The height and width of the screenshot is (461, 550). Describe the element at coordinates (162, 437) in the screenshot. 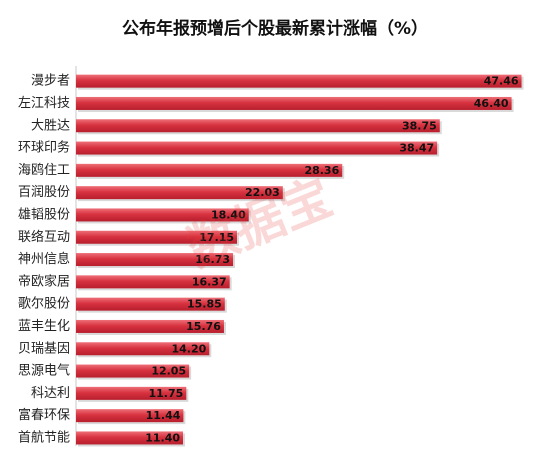

I see `value-label: 11.40` at that location.